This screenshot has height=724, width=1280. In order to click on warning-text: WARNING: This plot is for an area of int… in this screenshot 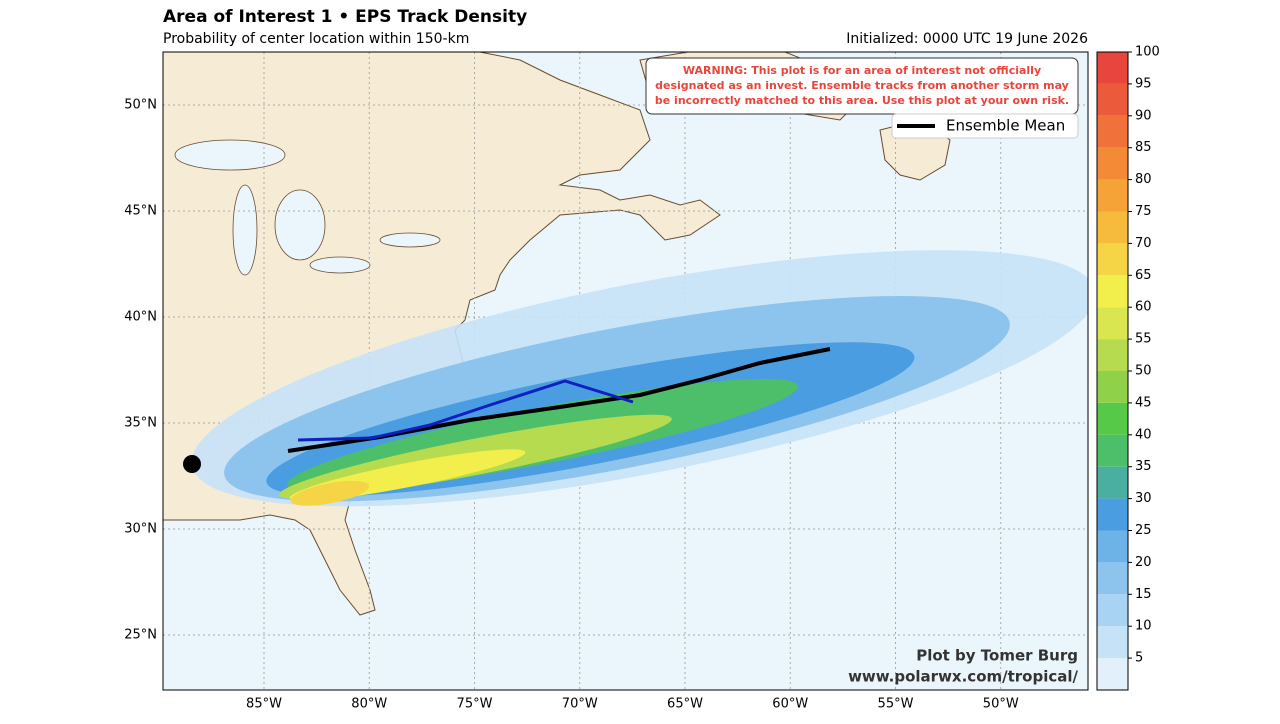, I will do `click(862, 70)`.